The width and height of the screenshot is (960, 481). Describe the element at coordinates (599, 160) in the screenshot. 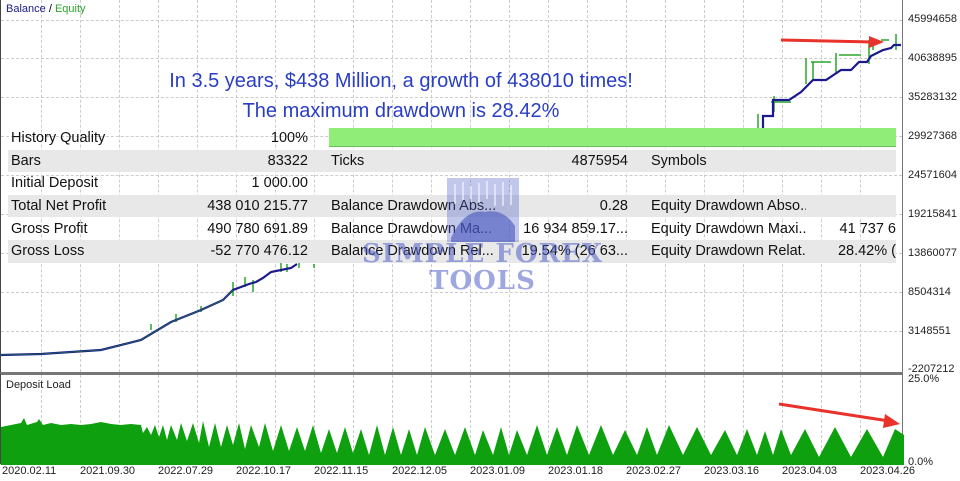

I see `stat-value: 4875954` at that location.